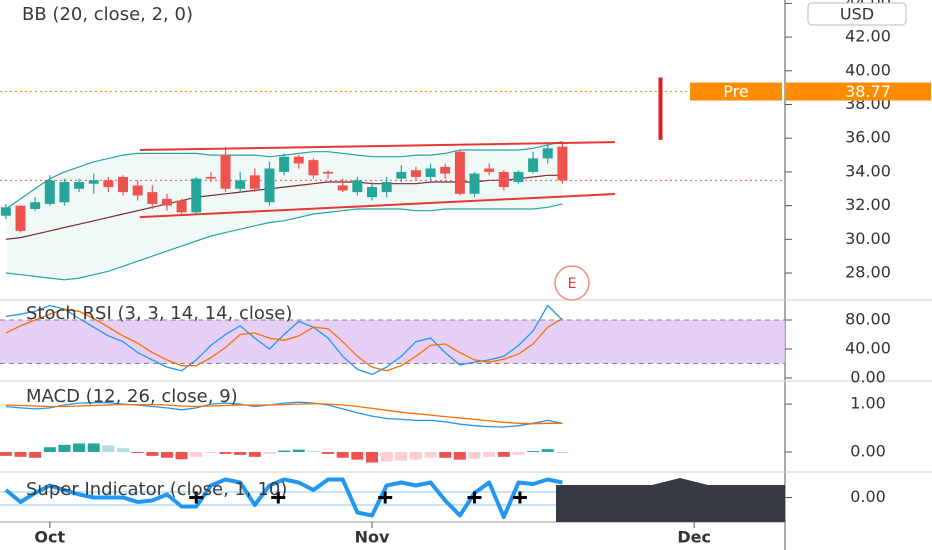  What do you see at coordinates (868, 318) in the screenshot?
I see `y-tick-label: 80.00` at bounding box center [868, 318].